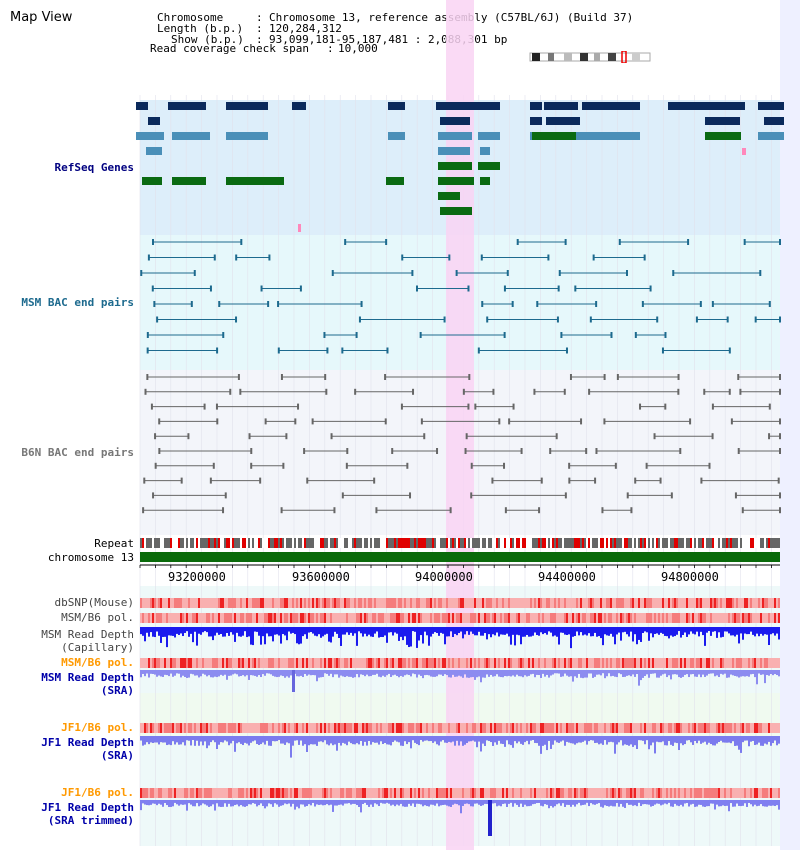 The height and width of the screenshot is (850, 800). Describe the element at coordinates (358, 48) in the screenshot. I see `info-read-value: 10,000` at that location.